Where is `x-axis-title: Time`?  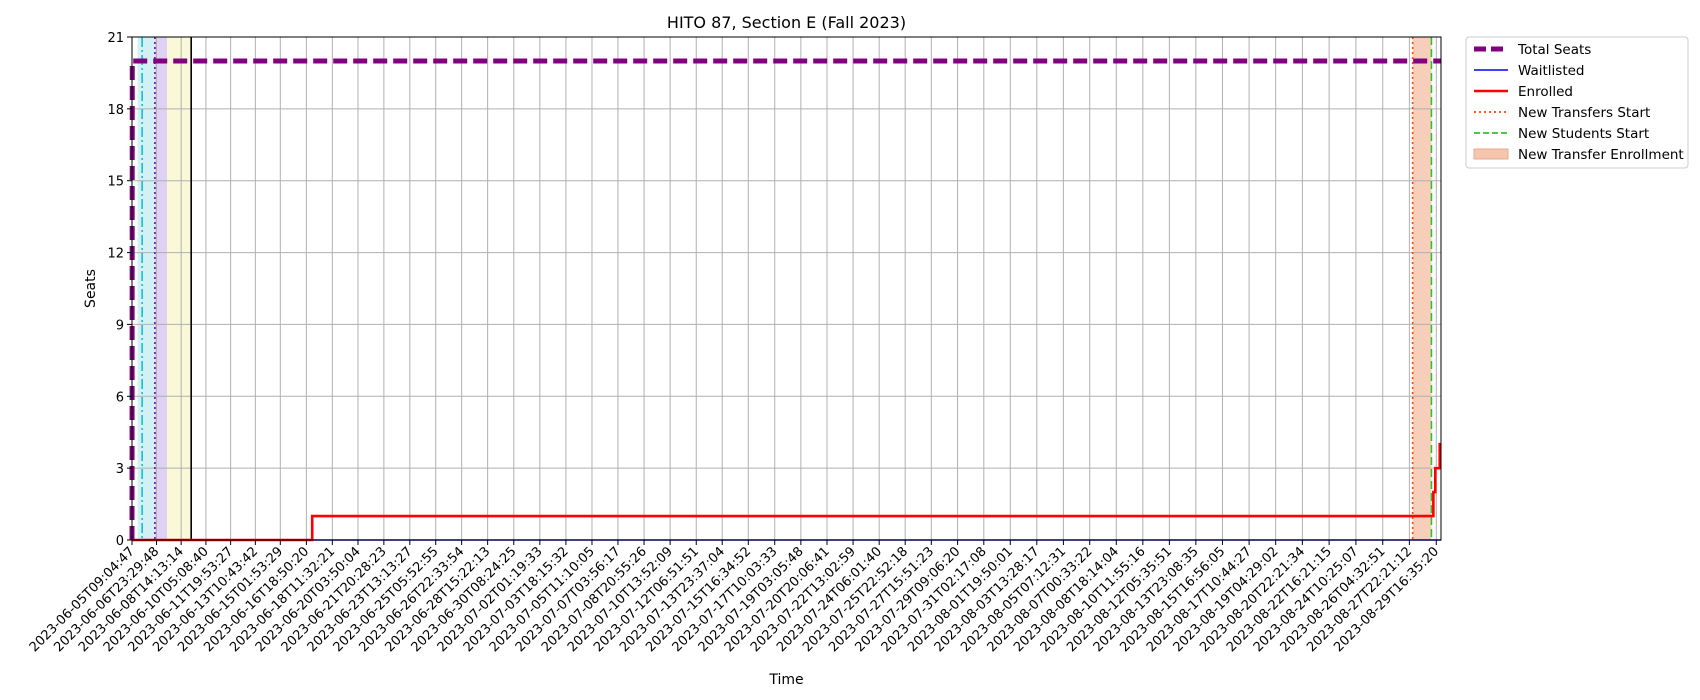 x-axis-title: Time is located at coordinates (785, 680).